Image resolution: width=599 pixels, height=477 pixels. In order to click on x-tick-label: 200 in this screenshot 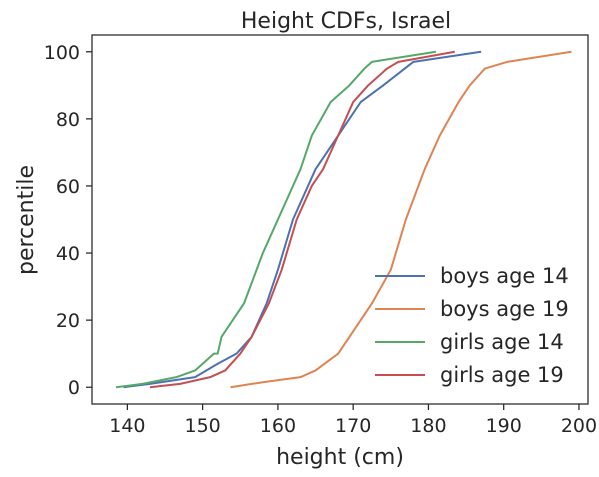, I will do `click(579, 426)`.